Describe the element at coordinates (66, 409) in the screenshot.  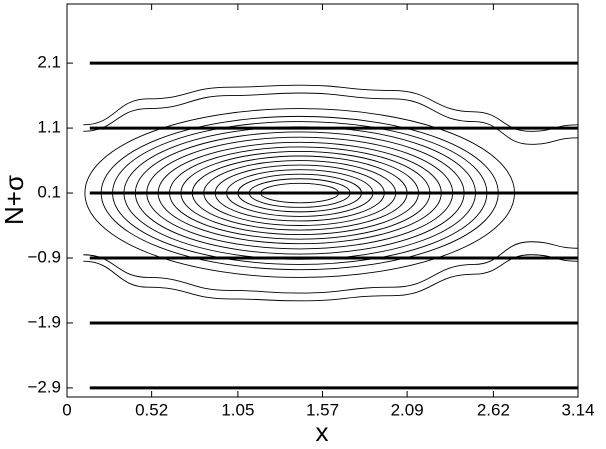
I see `x-tick-label: 0` at that location.